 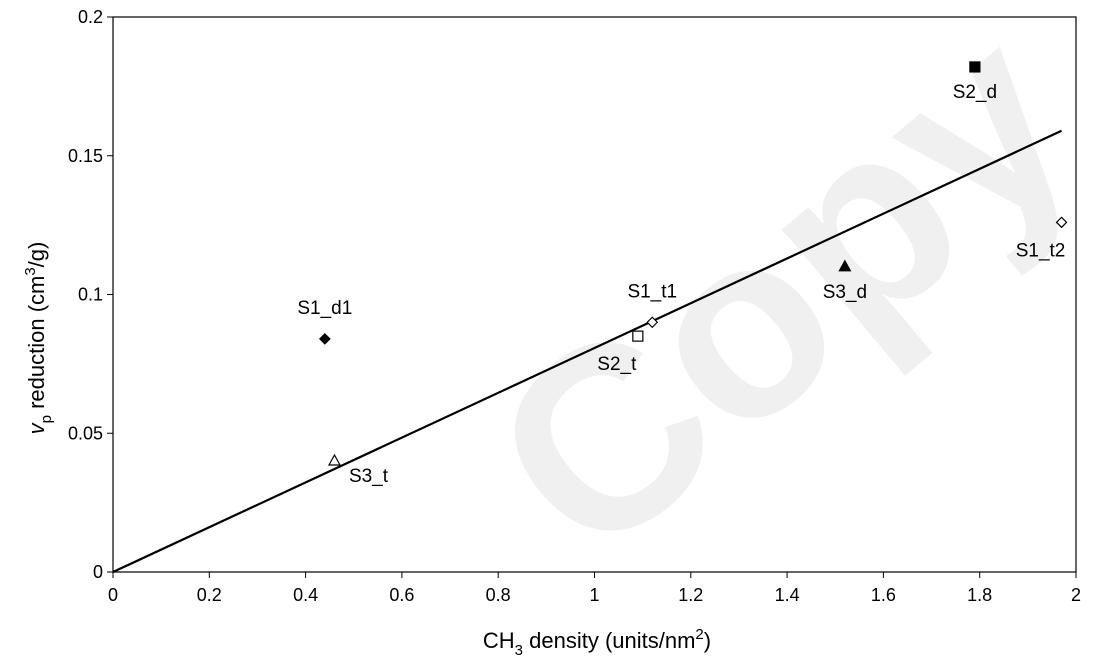 What do you see at coordinates (1041, 250) in the screenshot?
I see `point-label: S1_t2` at bounding box center [1041, 250].